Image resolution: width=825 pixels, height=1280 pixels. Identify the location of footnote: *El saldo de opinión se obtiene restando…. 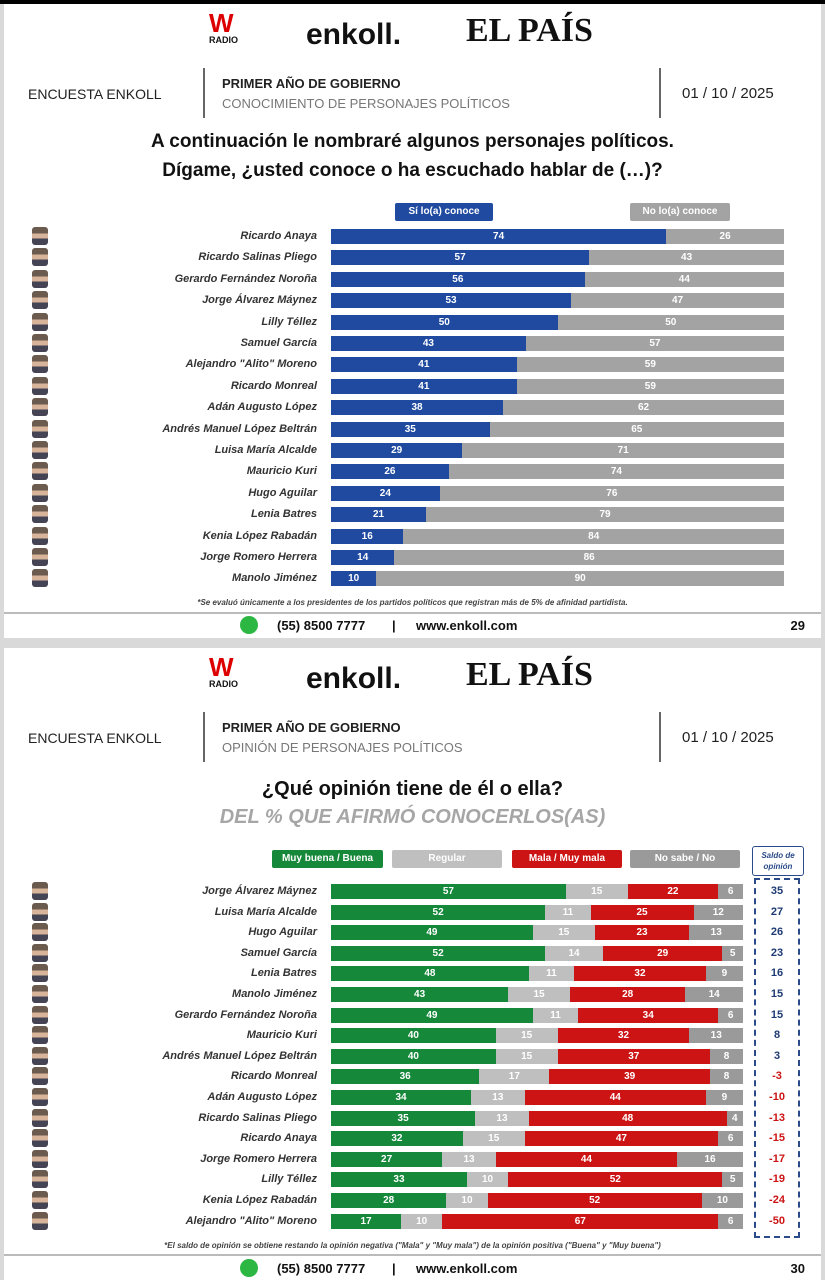
(412, 1245).